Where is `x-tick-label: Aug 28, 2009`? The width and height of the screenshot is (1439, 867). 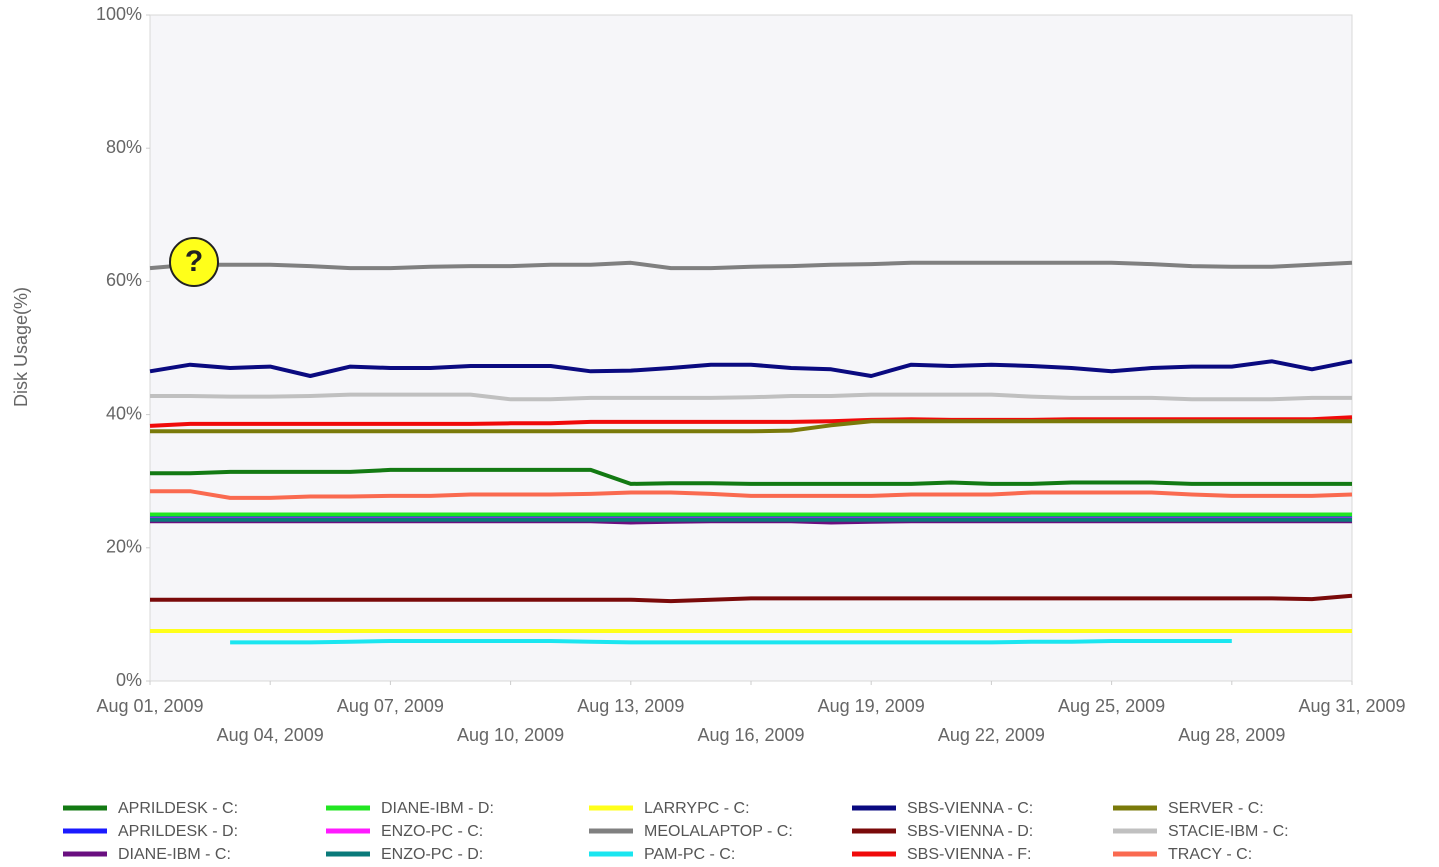 x-tick-label: Aug 28, 2009 is located at coordinates (1231, 735).